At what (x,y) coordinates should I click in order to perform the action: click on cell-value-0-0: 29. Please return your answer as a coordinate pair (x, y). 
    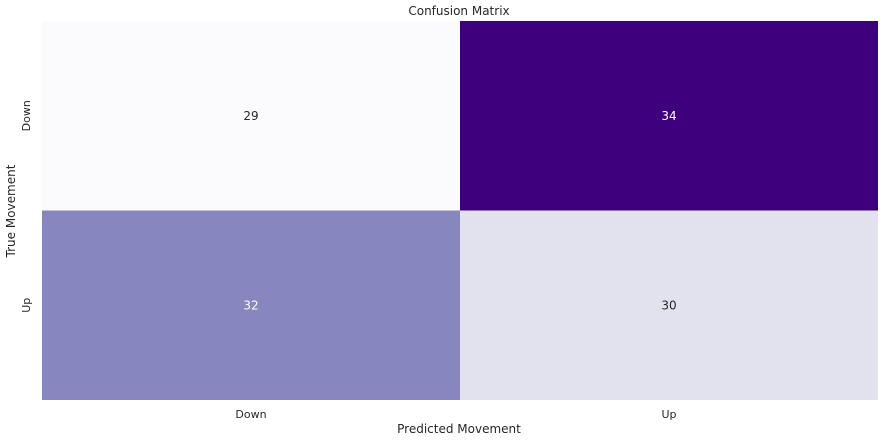
    Looking at the image, I should click on (250, 116).